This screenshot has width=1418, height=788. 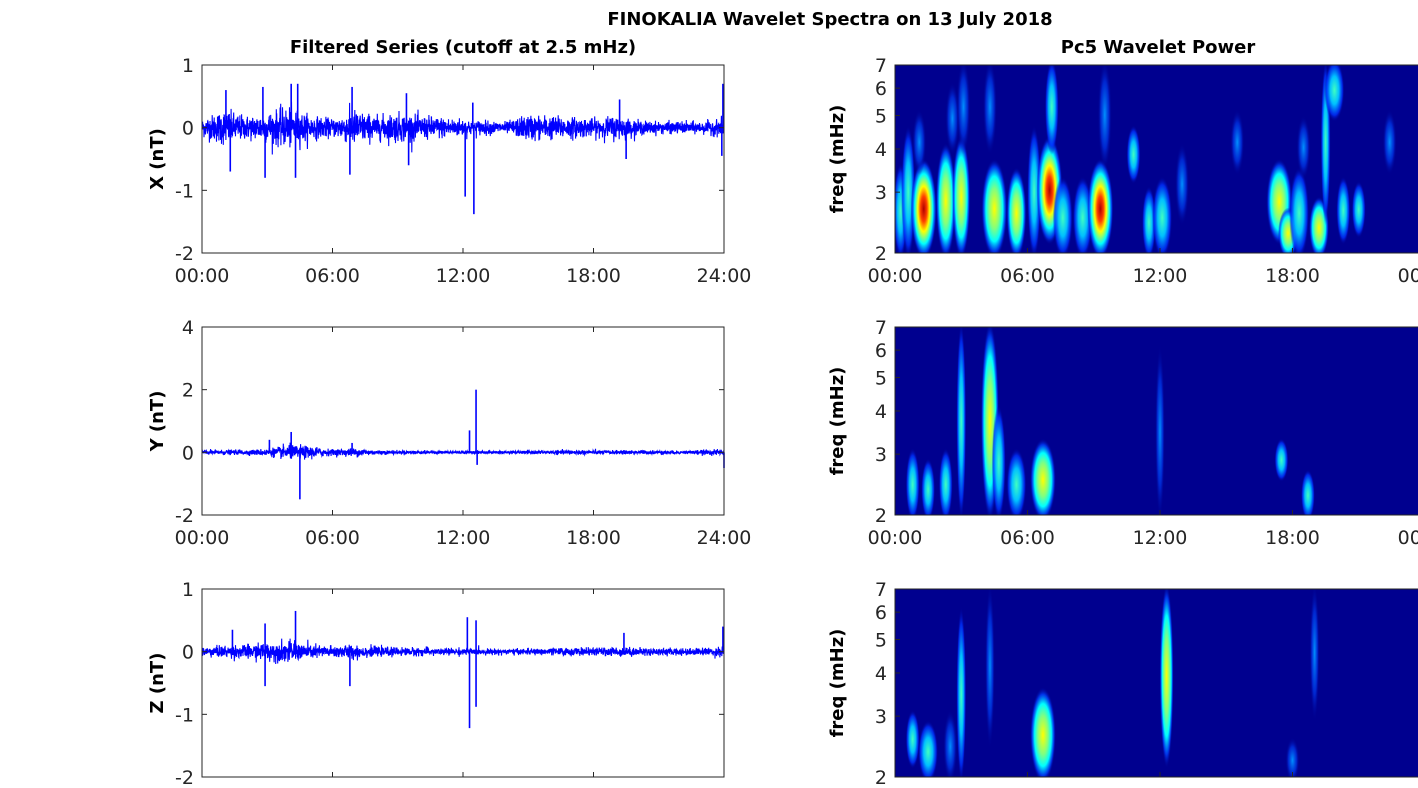 What do you see at coordinates (157, 159) in the screenshot?
I see `y-axis-label: X (nT)` at bounding box center [157, 159].